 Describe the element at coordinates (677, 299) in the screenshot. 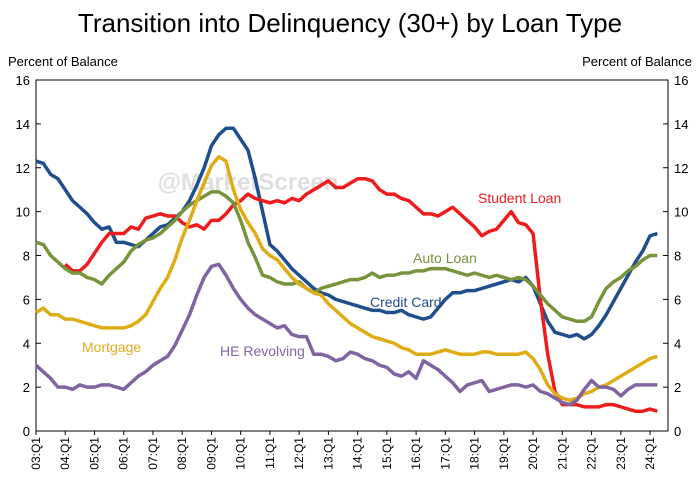

I see `y2-tick-label: 6` at that location.